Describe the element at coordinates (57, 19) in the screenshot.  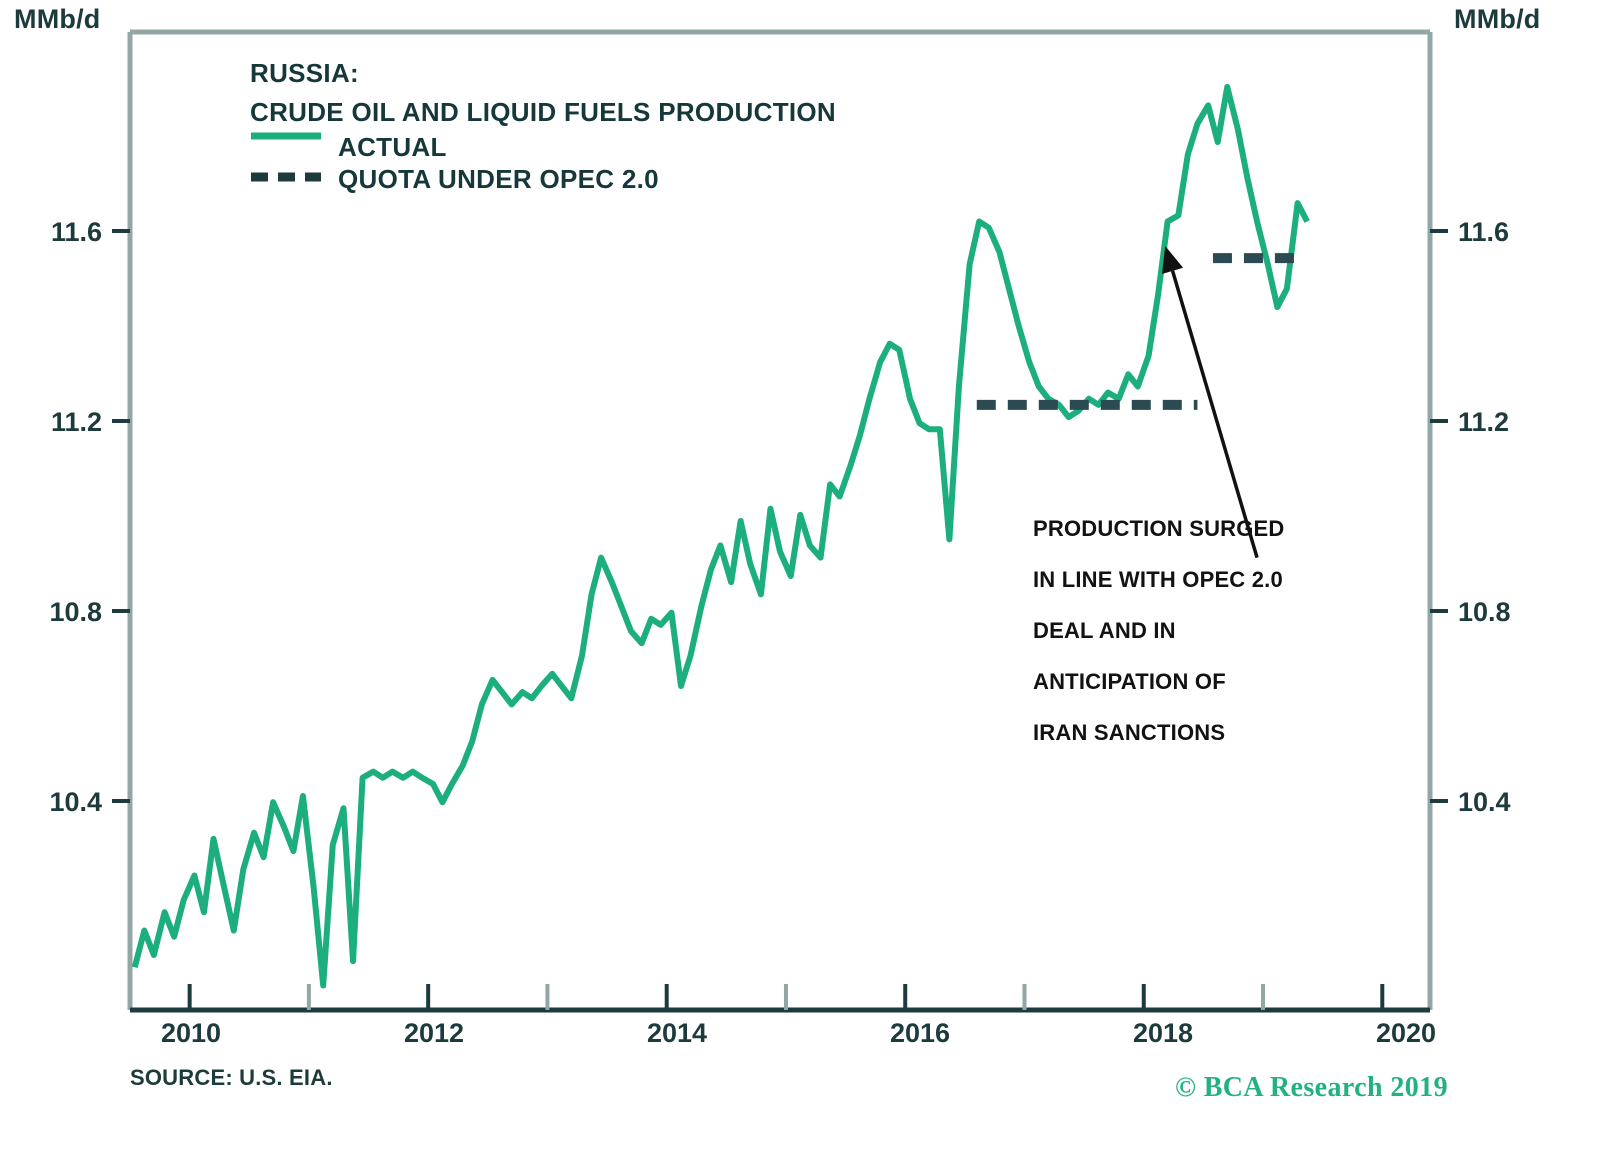
I see `y-axis-unit-left: MMb/d` at that location.